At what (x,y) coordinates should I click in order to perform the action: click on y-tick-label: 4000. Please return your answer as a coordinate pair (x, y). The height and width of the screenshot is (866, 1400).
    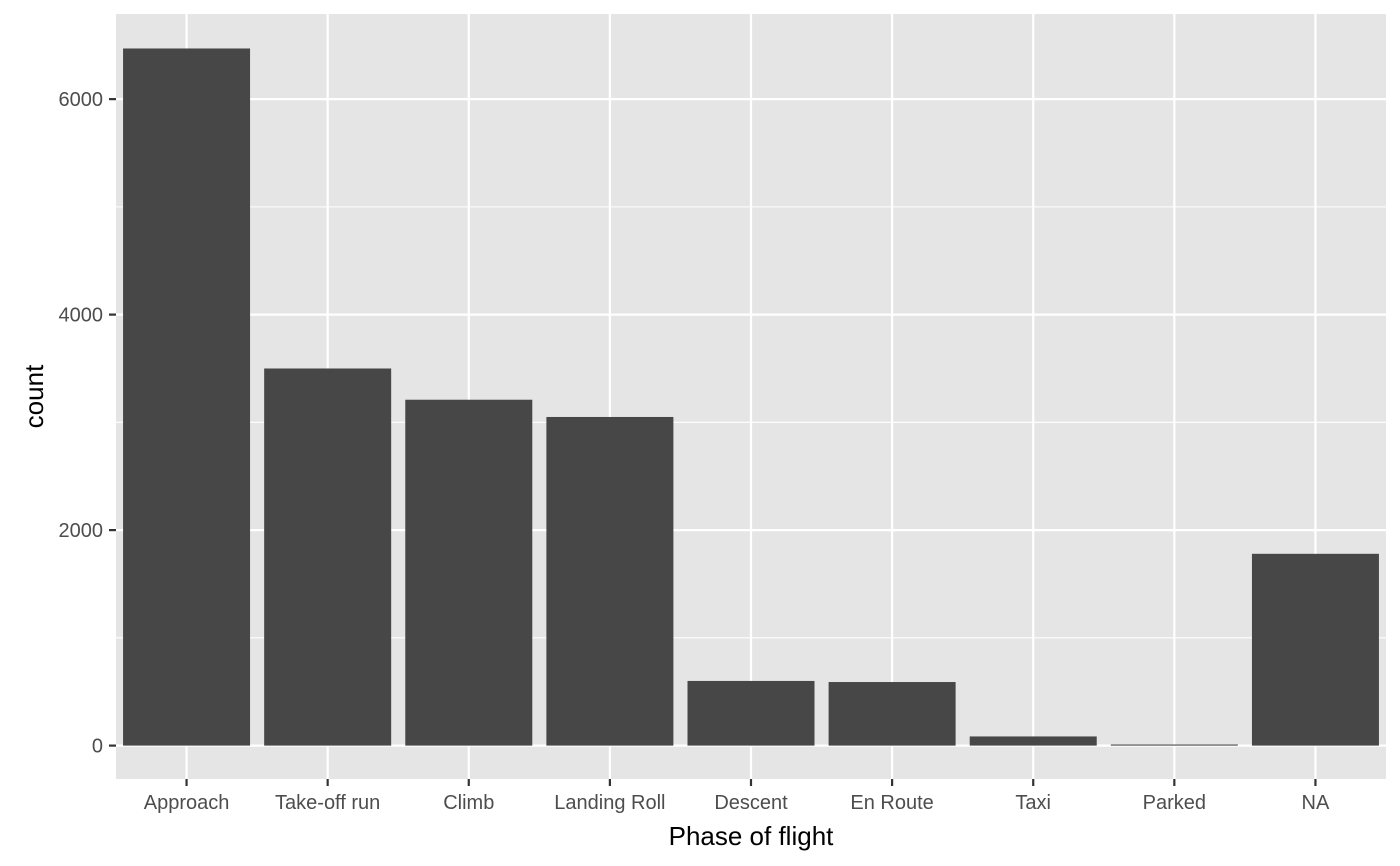
    Looking at the image, I should click on (81, 316).